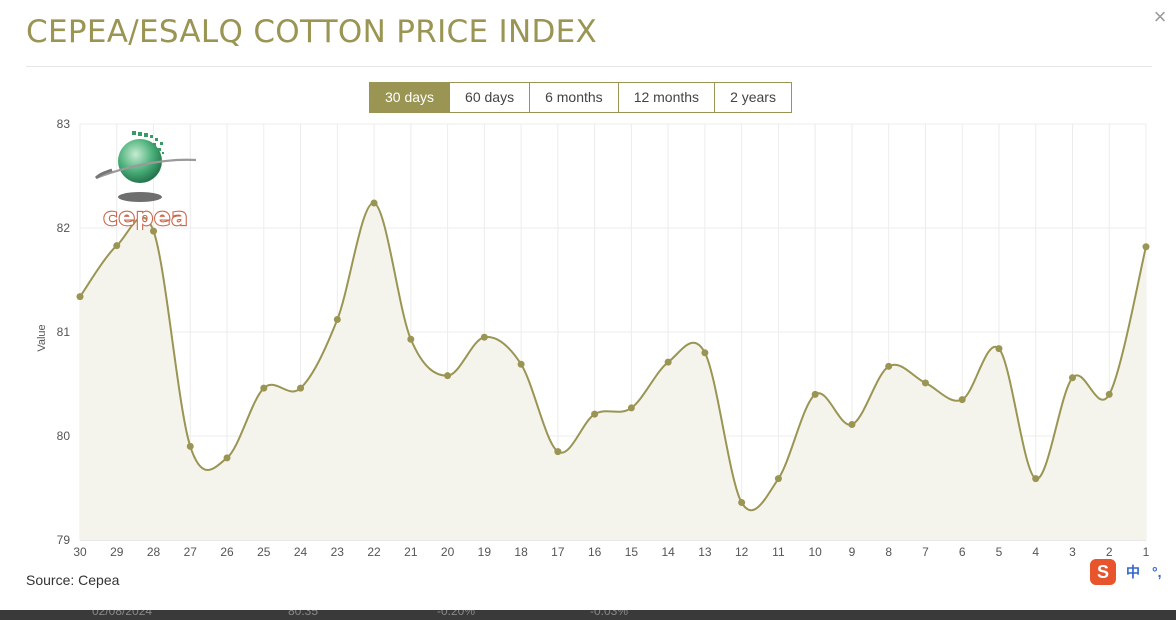 This screenshot has height=620, width=1176. I want to click on x-tick-label: 14, so click(668, 552).